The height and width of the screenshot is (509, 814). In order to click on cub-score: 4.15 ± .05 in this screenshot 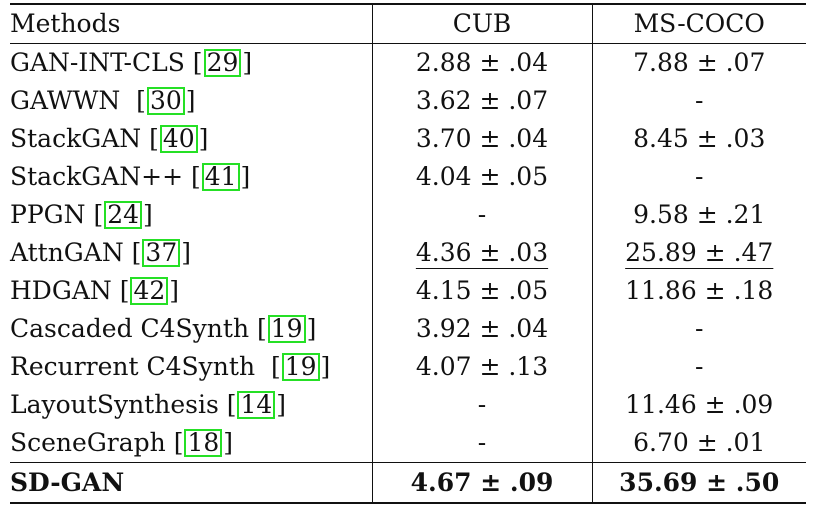, I will do `click(481, 291)`.